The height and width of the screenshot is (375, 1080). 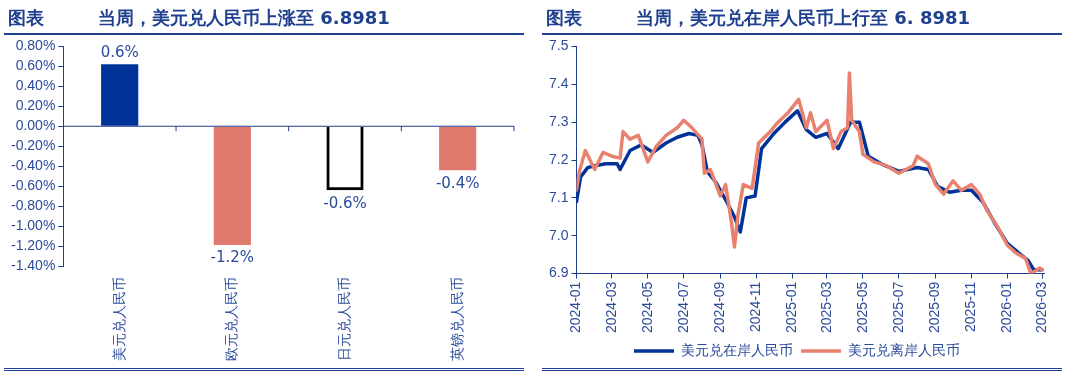 I want to click on x-tick-label: 2024-07, so click(x=682, y=307).